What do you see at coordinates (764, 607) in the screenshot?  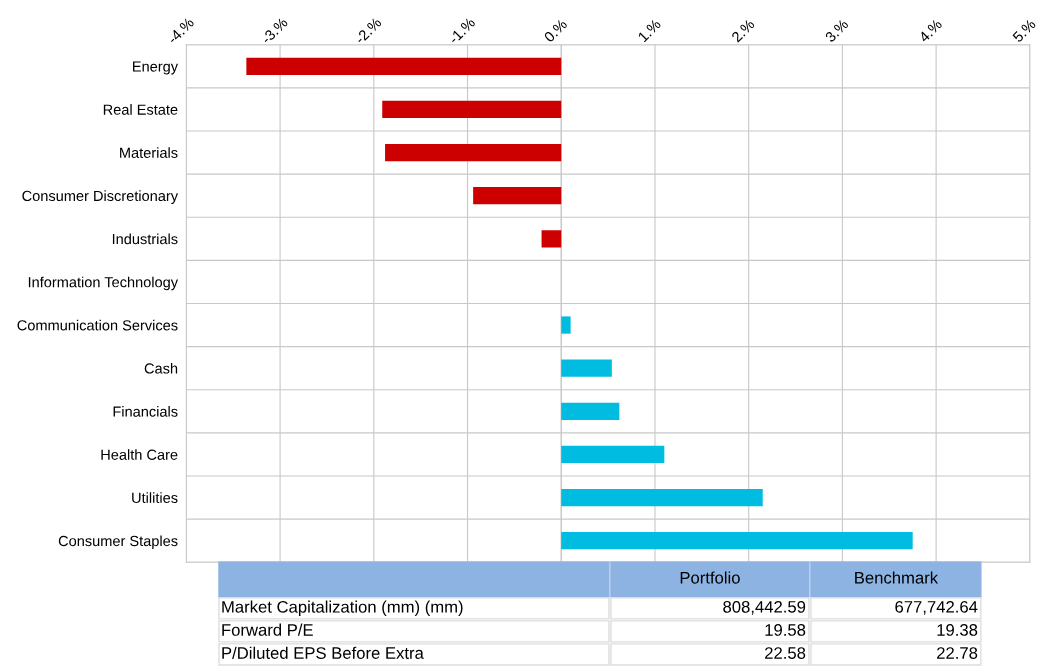 I see `text: 808,442.59` at bounding box center [764, 607].